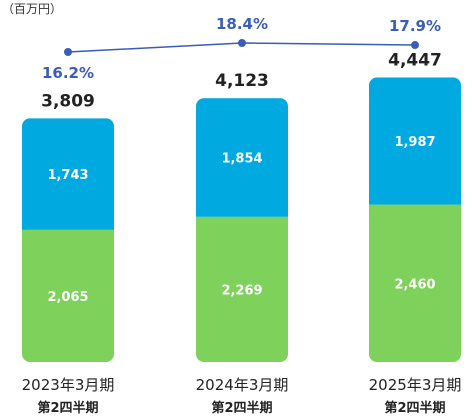 Image resolution: width=475 pixels, height=418 pixels. What do you see at coordinates (415, 60) in the screenshot?
I see `total-value-label: 4,447` at bounding box center [415, 60].